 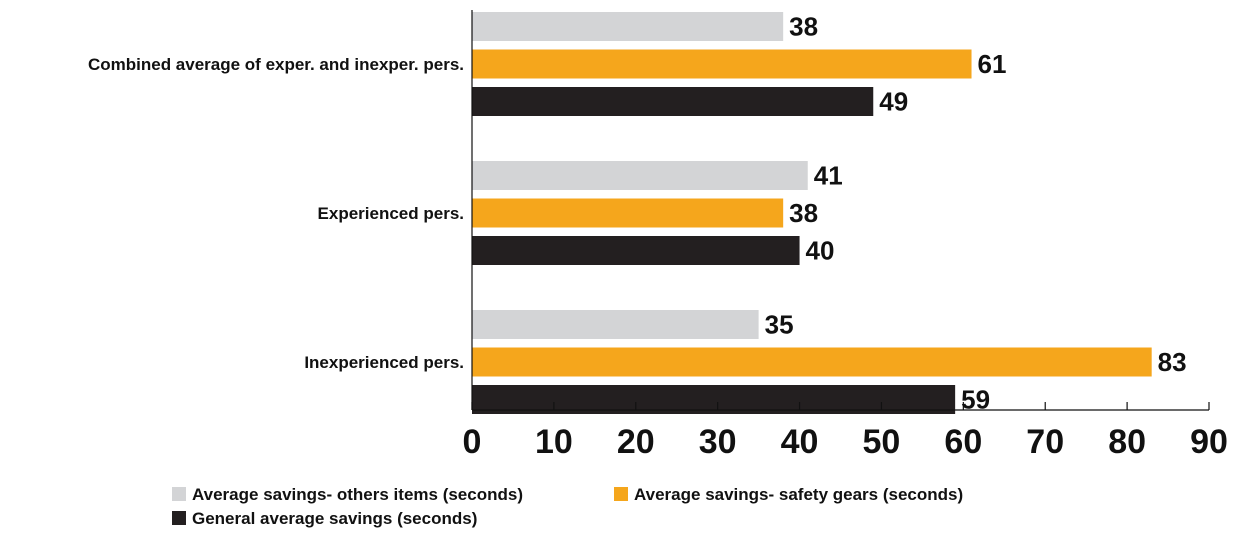 I want to click on x-tick-label: 80, so click(x=1127, y=442).